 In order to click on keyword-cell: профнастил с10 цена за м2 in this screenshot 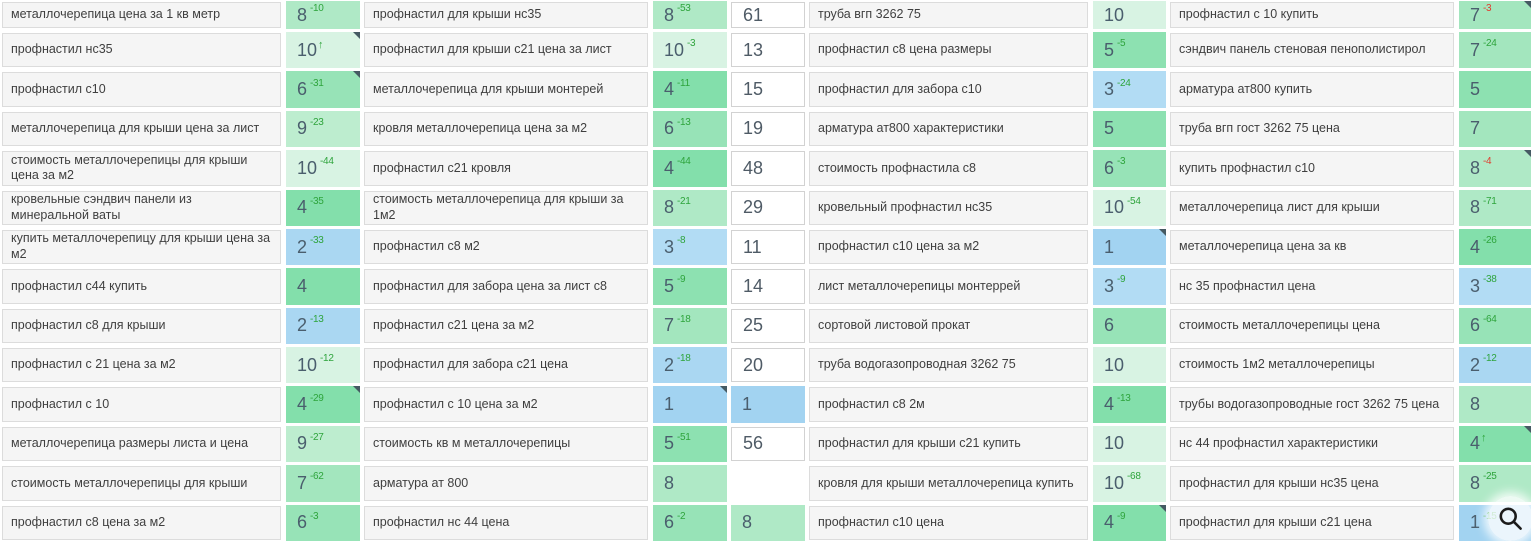, I will do `click(948, 247)`.